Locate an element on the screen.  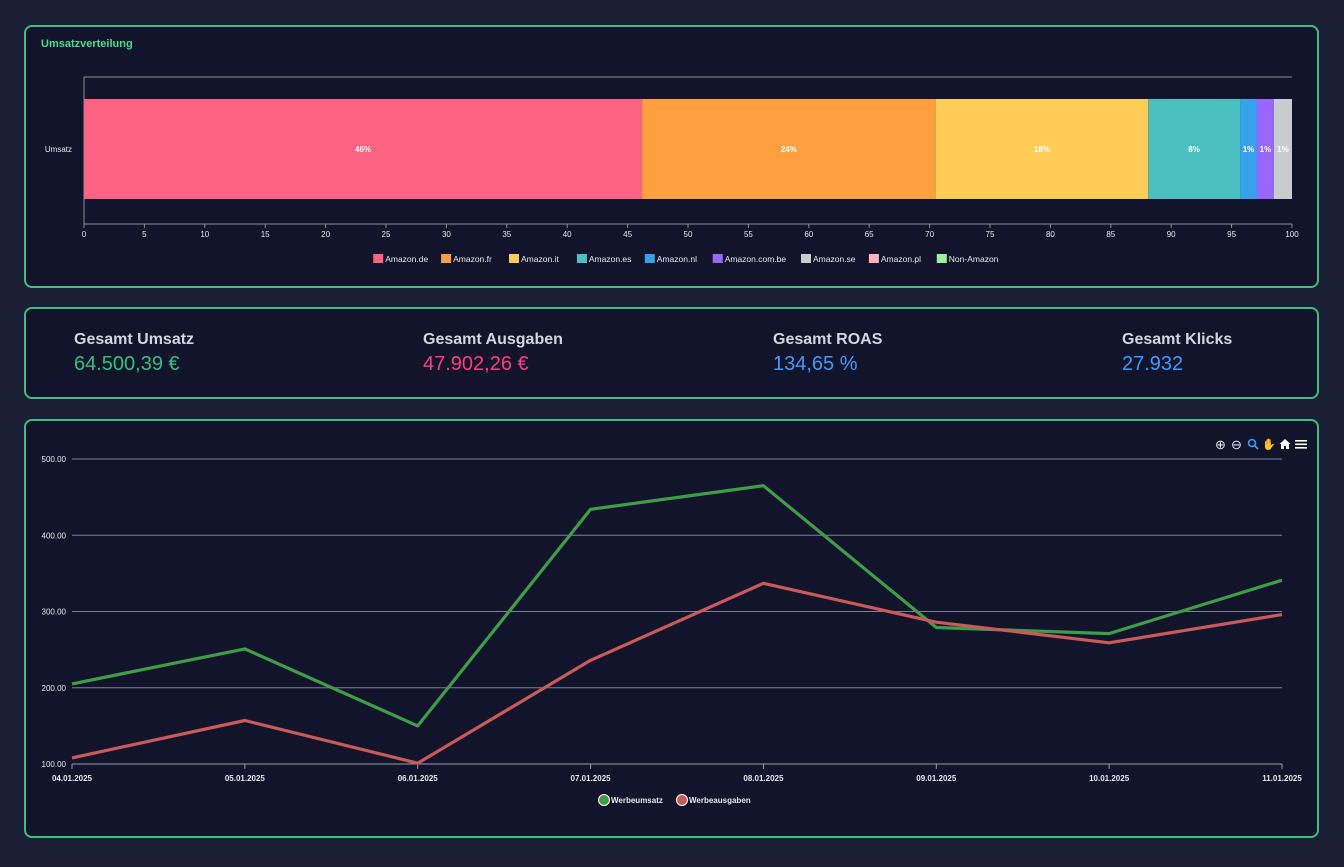
x-tick-label: 85 is located at coordinates (1110, 234).